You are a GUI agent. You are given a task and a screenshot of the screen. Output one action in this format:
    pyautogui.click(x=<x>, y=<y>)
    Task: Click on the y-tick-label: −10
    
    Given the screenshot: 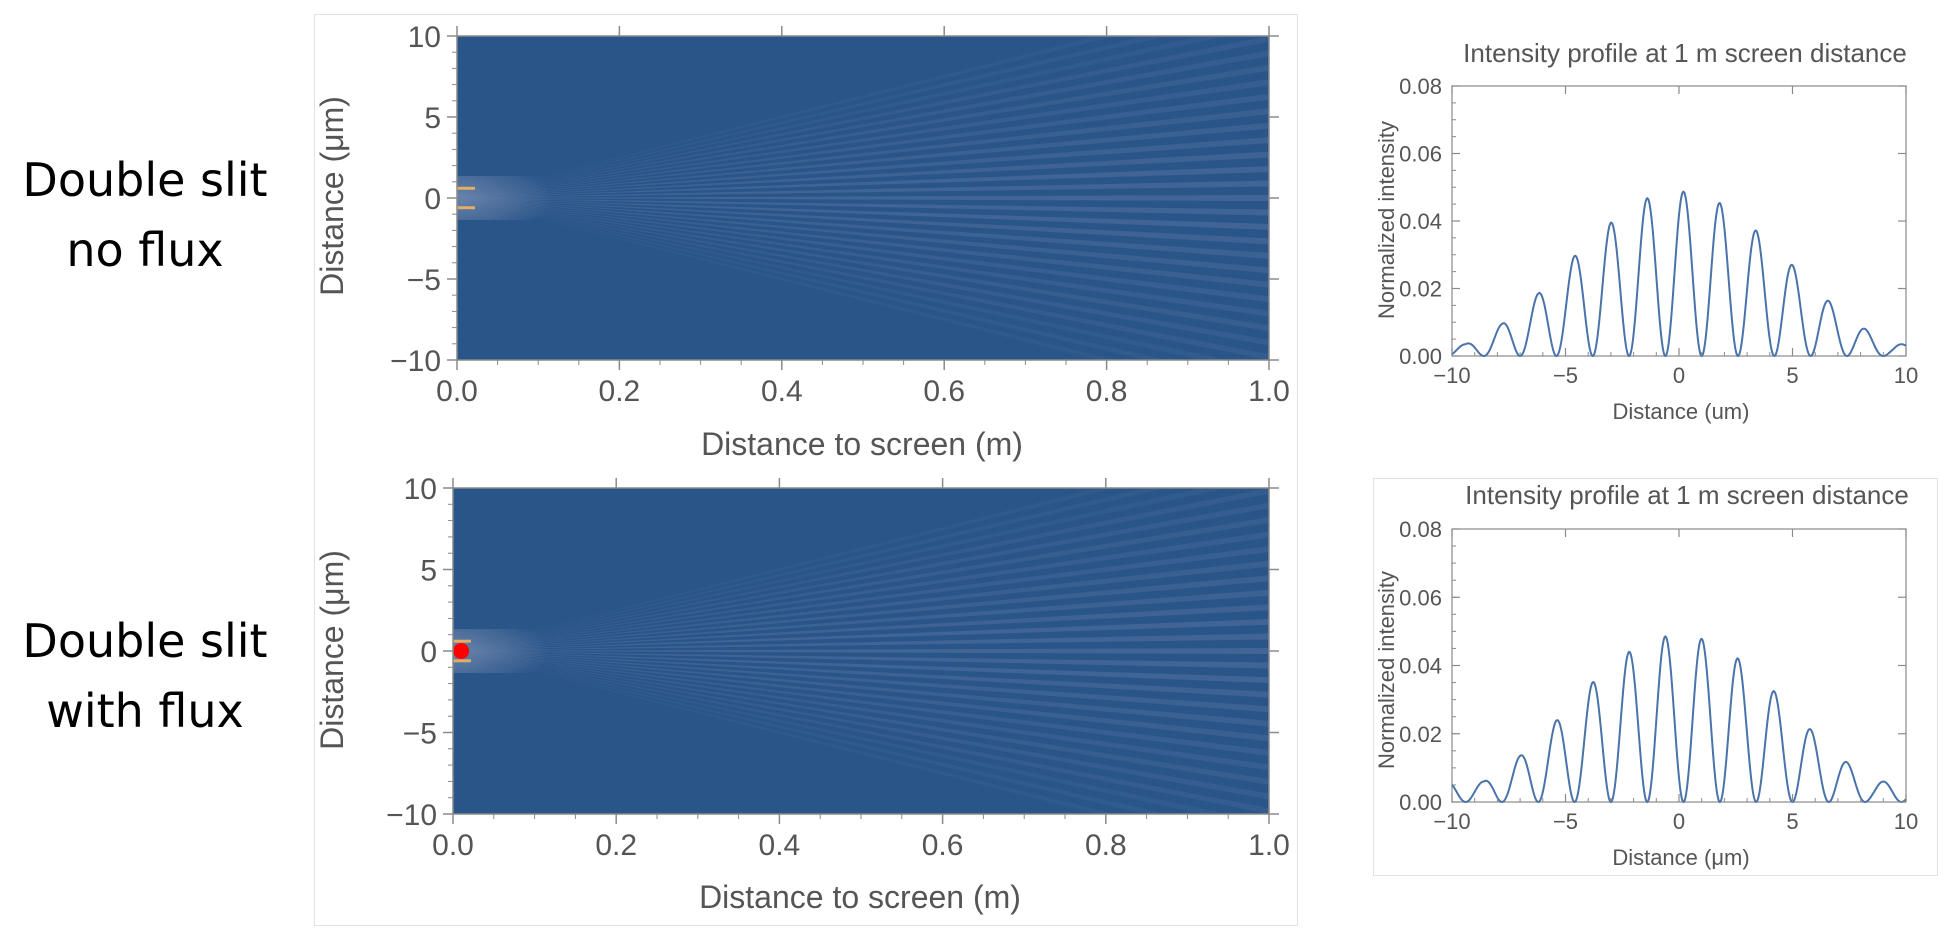 What is the action you would take?
    pyautogui.click(x=415, y=361)
    